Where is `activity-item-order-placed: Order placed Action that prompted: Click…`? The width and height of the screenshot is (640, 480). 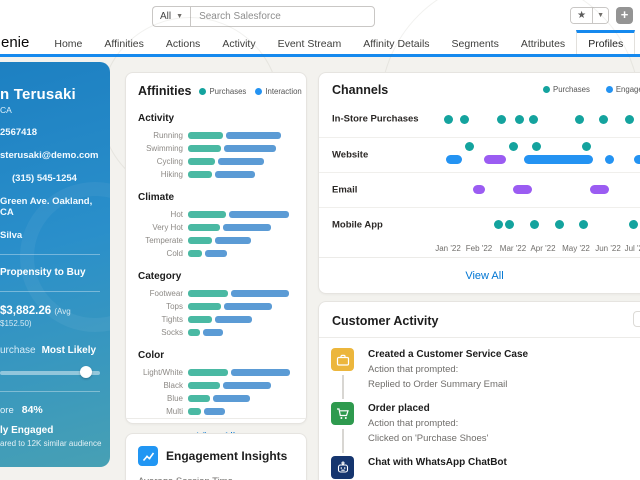 activity-item-order-placed: Order placed Action that prompted: Click… is located at coordinates (485, 429).